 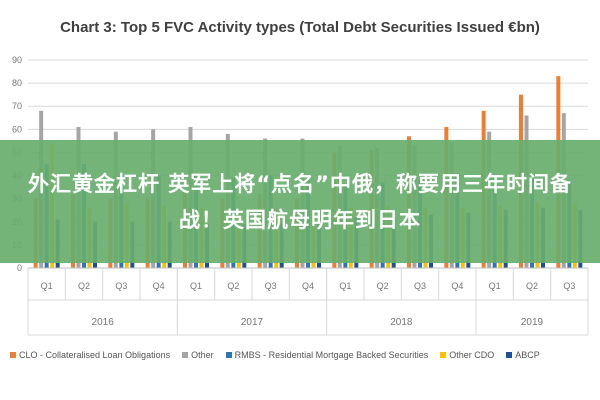 What do you see at coordinates (532, 322) in the screenshot?
I see `year-label: 2019` at bounding box center [532, 322].